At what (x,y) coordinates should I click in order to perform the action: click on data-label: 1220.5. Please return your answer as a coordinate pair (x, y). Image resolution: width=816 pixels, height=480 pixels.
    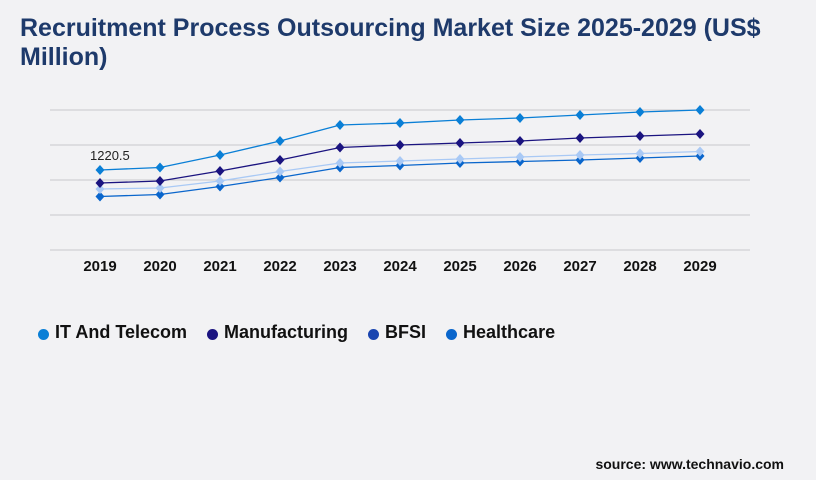
    Looking at the image, I should click on (110, 155).